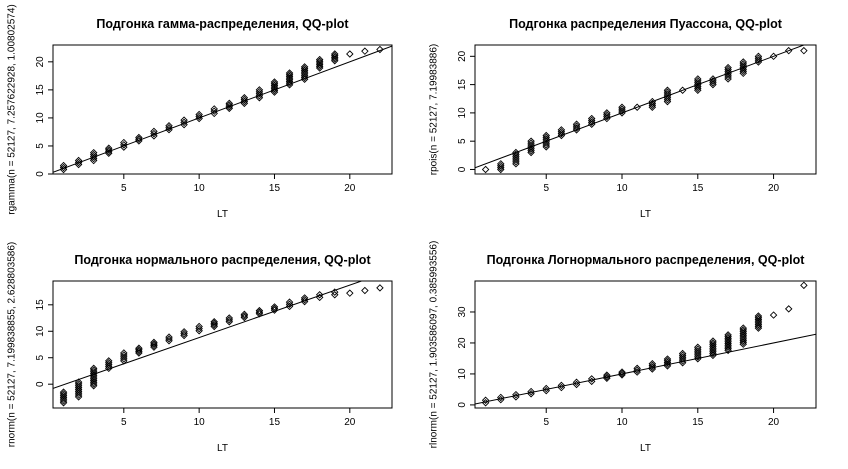 This screenshot has height=469, width=848. Describe the element at coordinates (40, 90) in the screenshot. I see `y-tick-label: 15` at that location.